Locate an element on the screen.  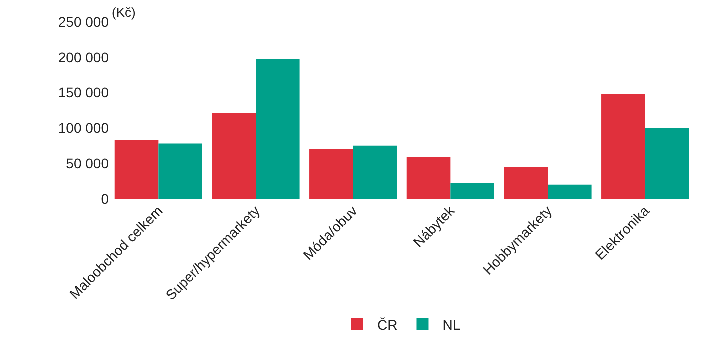
y-axis-title: (Kč) is located at coordinates (124, 12).